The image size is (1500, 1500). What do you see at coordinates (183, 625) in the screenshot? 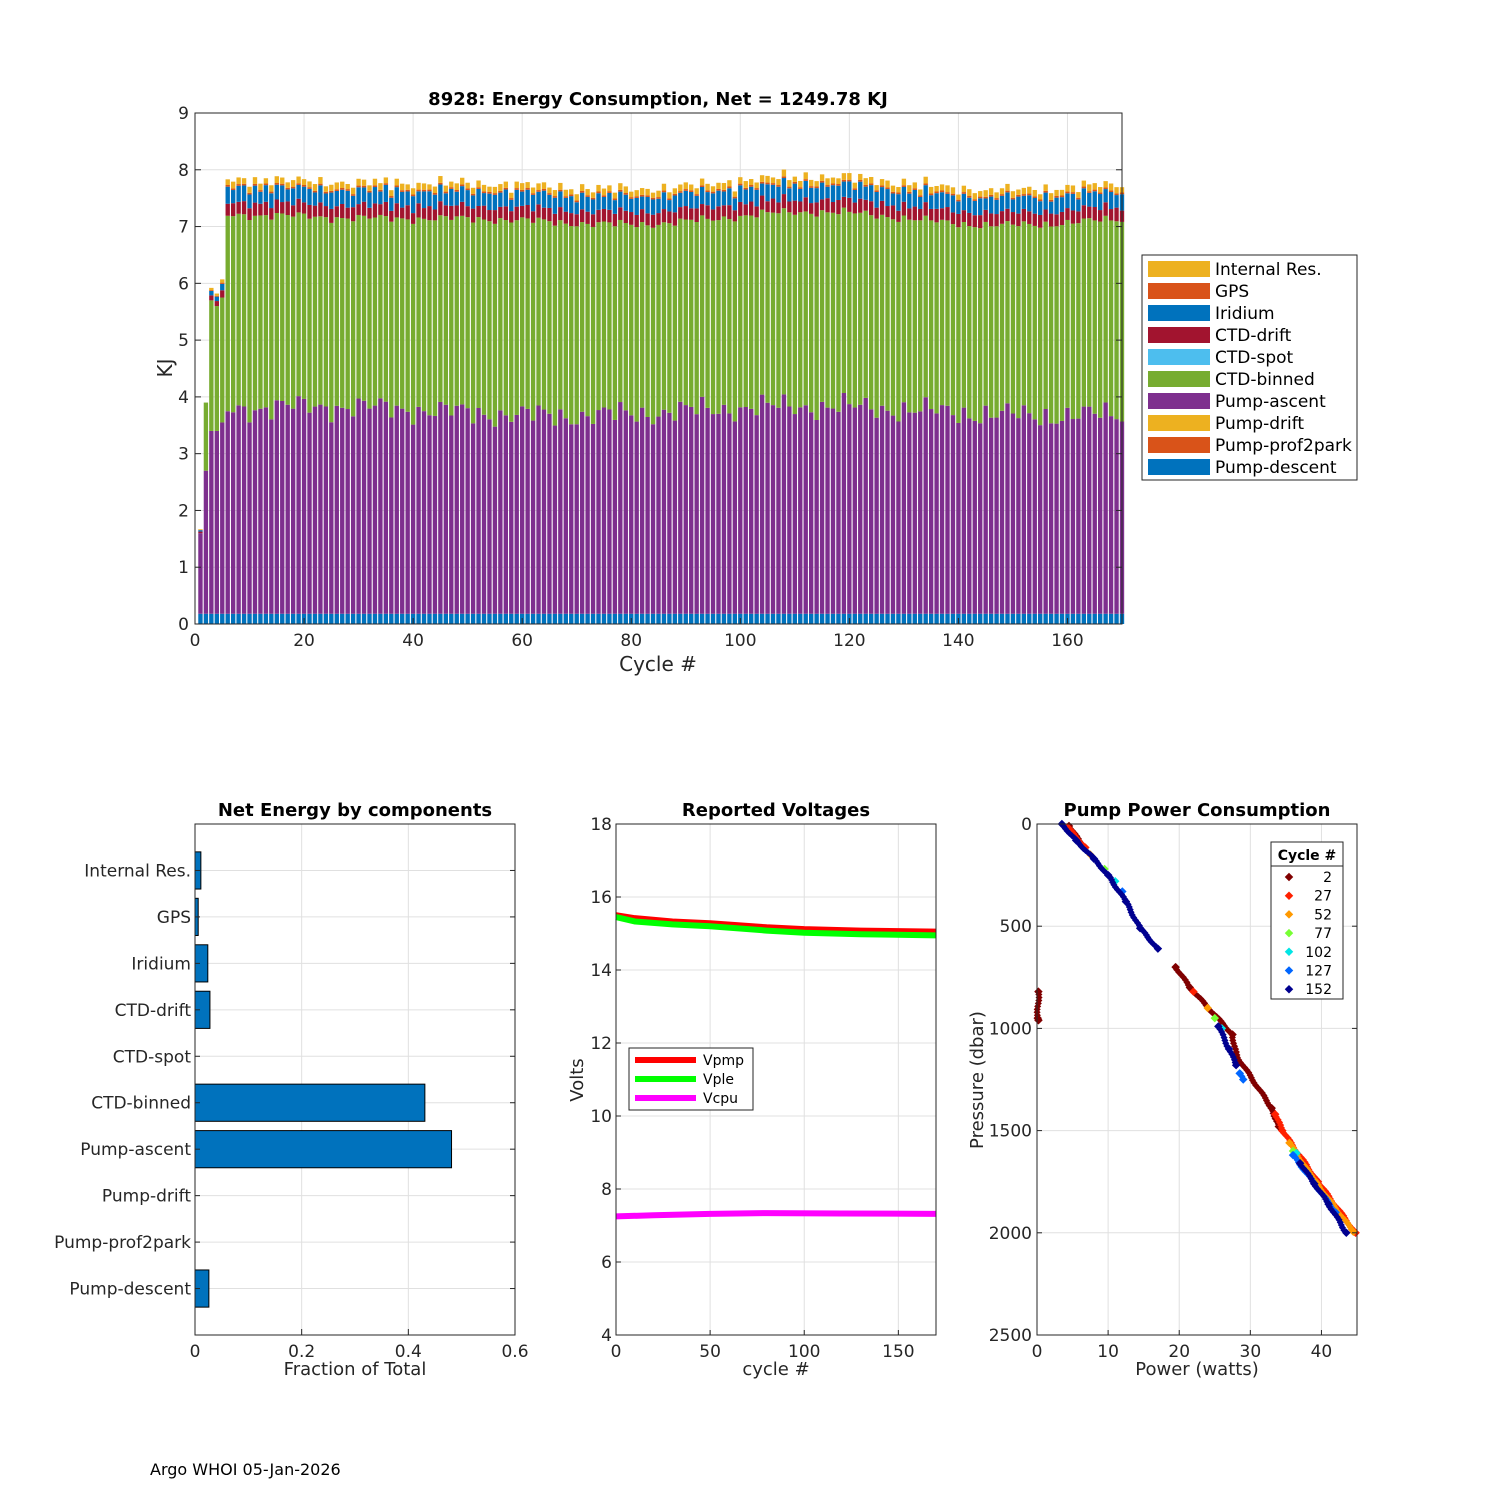
I see `energy-ytick-label: 0` at bounding box center [183, 625].